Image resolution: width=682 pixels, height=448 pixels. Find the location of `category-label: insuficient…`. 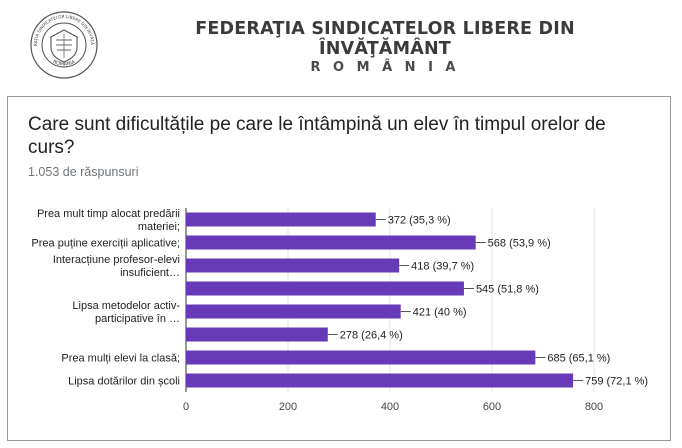

category-label: insuficient… is located at coordinates (150, 273).